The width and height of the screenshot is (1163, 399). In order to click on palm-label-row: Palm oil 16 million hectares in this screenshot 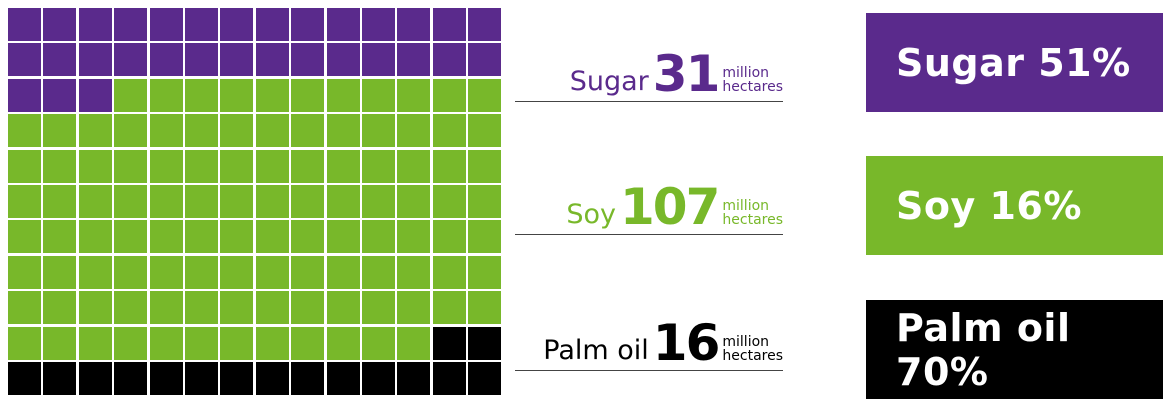, I will do `click(649, 342)`.